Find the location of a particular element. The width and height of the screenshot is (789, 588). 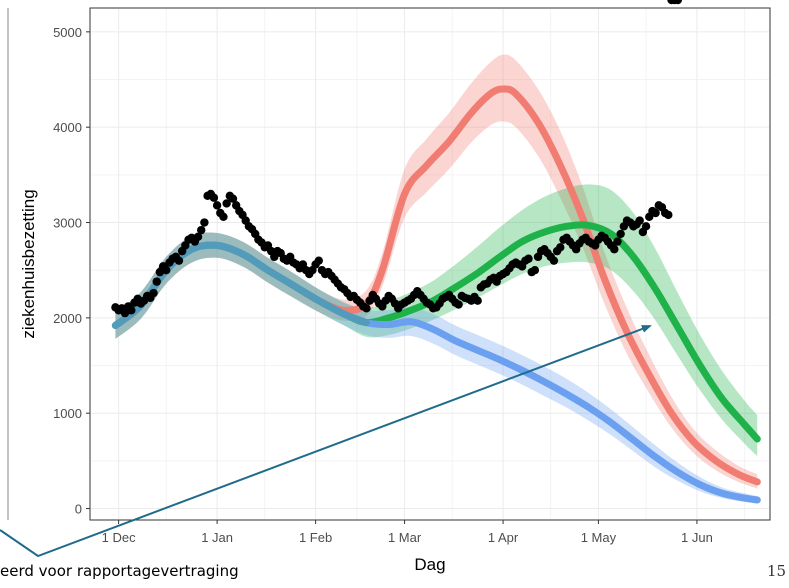

x-axis-title: Dag is located at coordinates (429, 564).